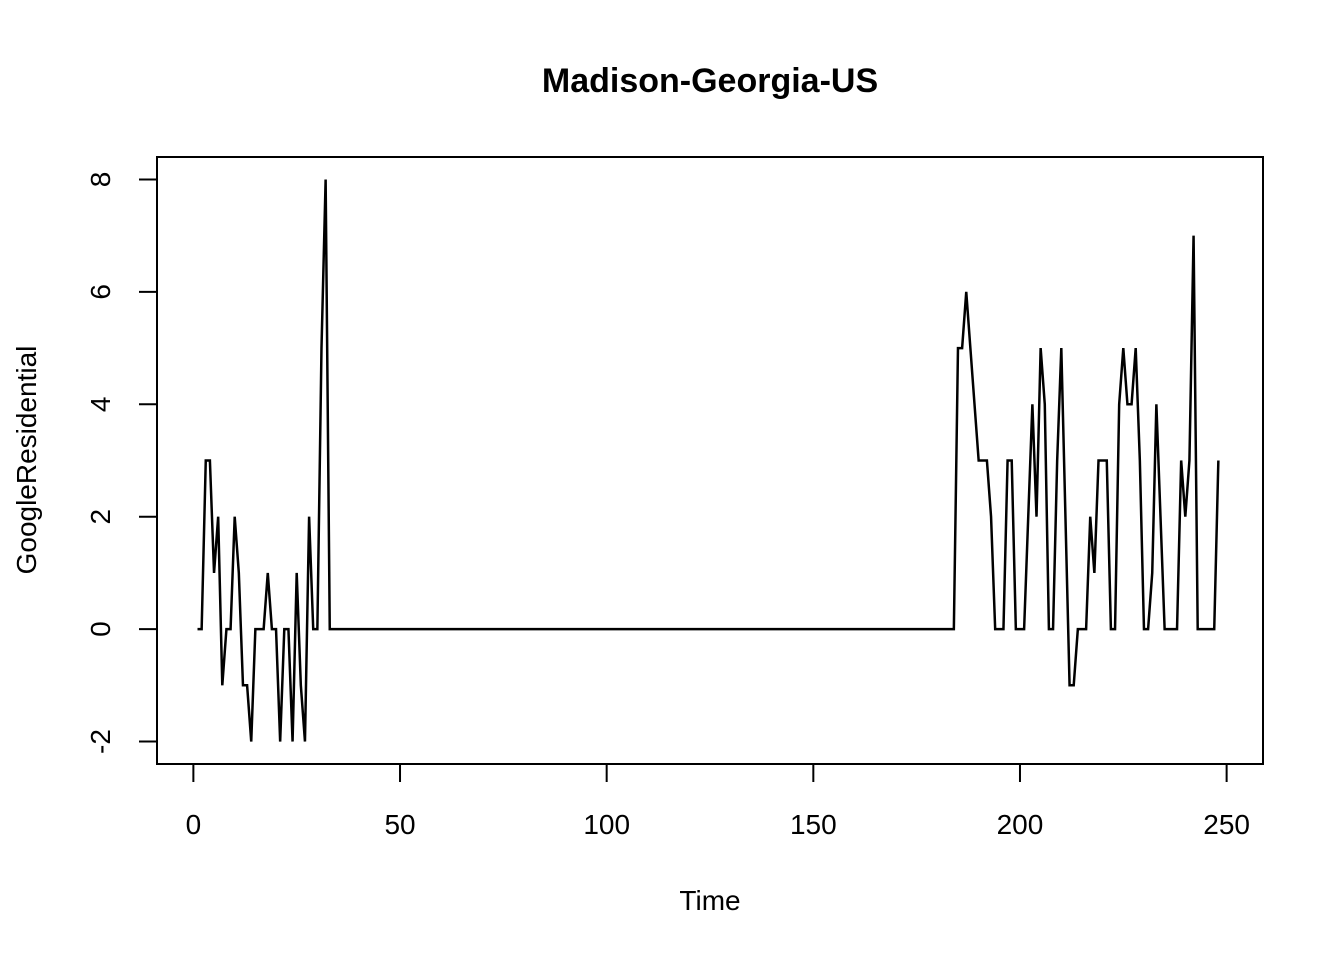 This screenshot has height=960, width=1344. What do you see at coordinates (1226, 824) in the screenshot?
I see `x-tick-label: 250` at bounding box center [1226, 824].